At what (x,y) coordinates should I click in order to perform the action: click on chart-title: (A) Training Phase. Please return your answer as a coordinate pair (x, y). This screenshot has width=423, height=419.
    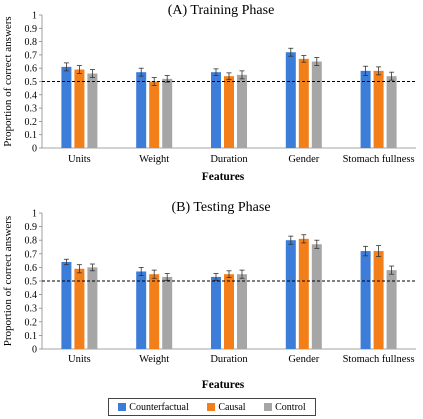
    Looking at the image, I should click on (221, 10).